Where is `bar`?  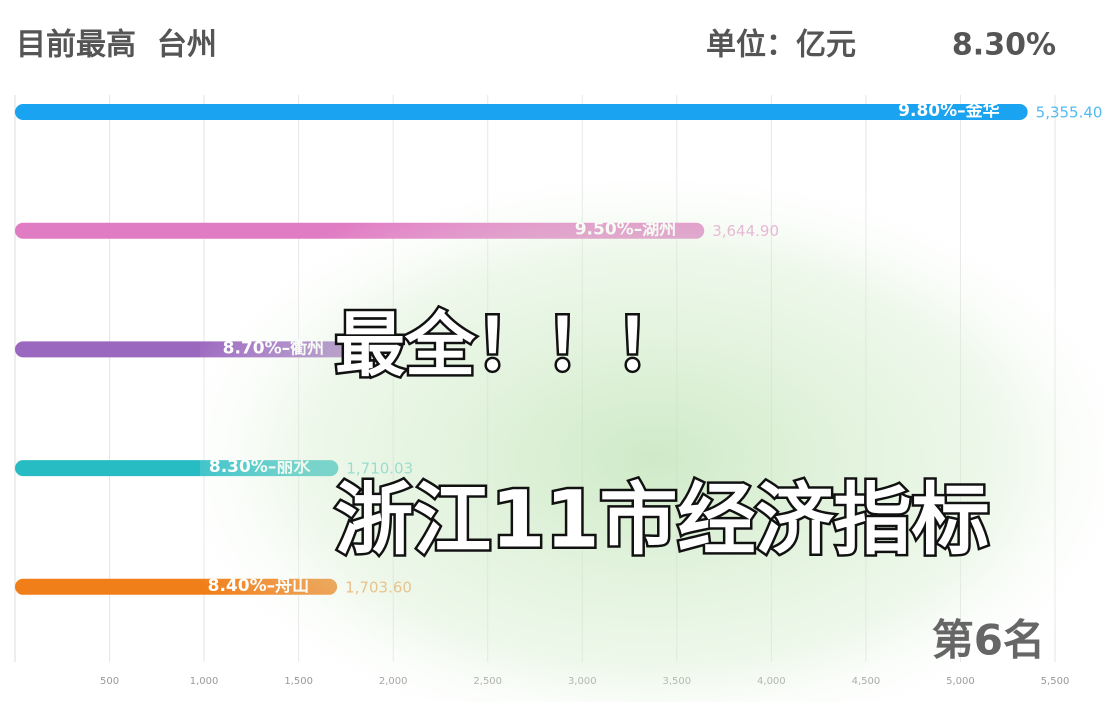 bar is located at coordinates (521, 112).